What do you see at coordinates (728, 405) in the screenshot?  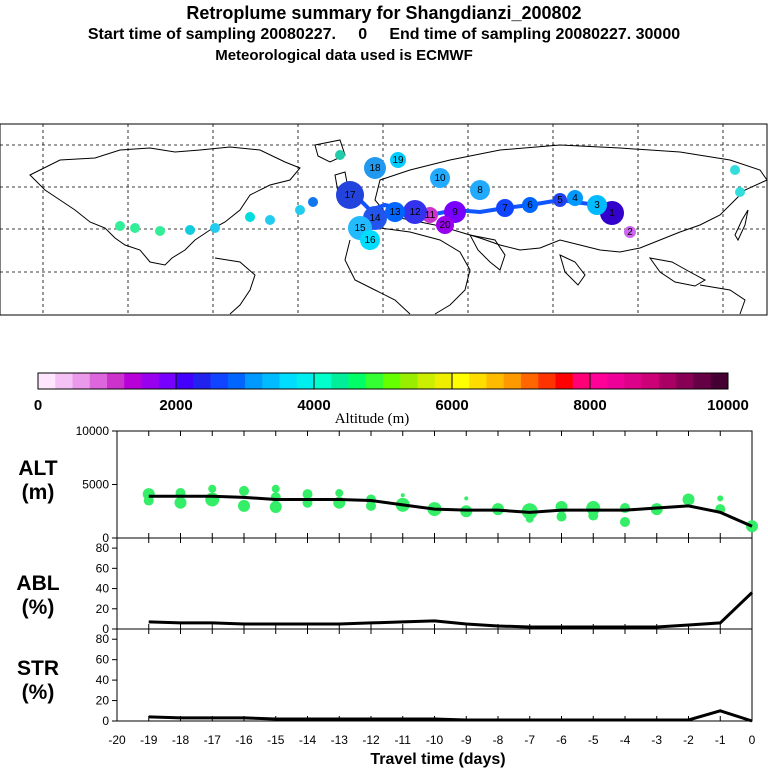 I see `colorbar-tick-label: 10000` at bounding box center [728, 405].